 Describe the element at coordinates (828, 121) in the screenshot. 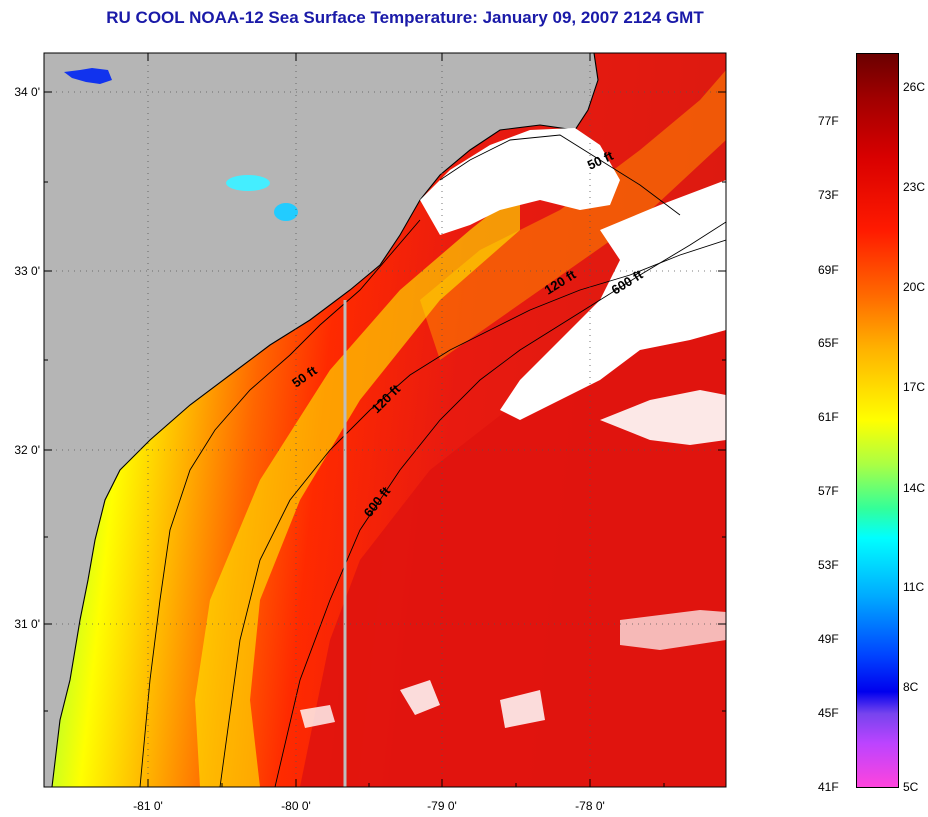

I see `cb-f-77: 77F` at that location.